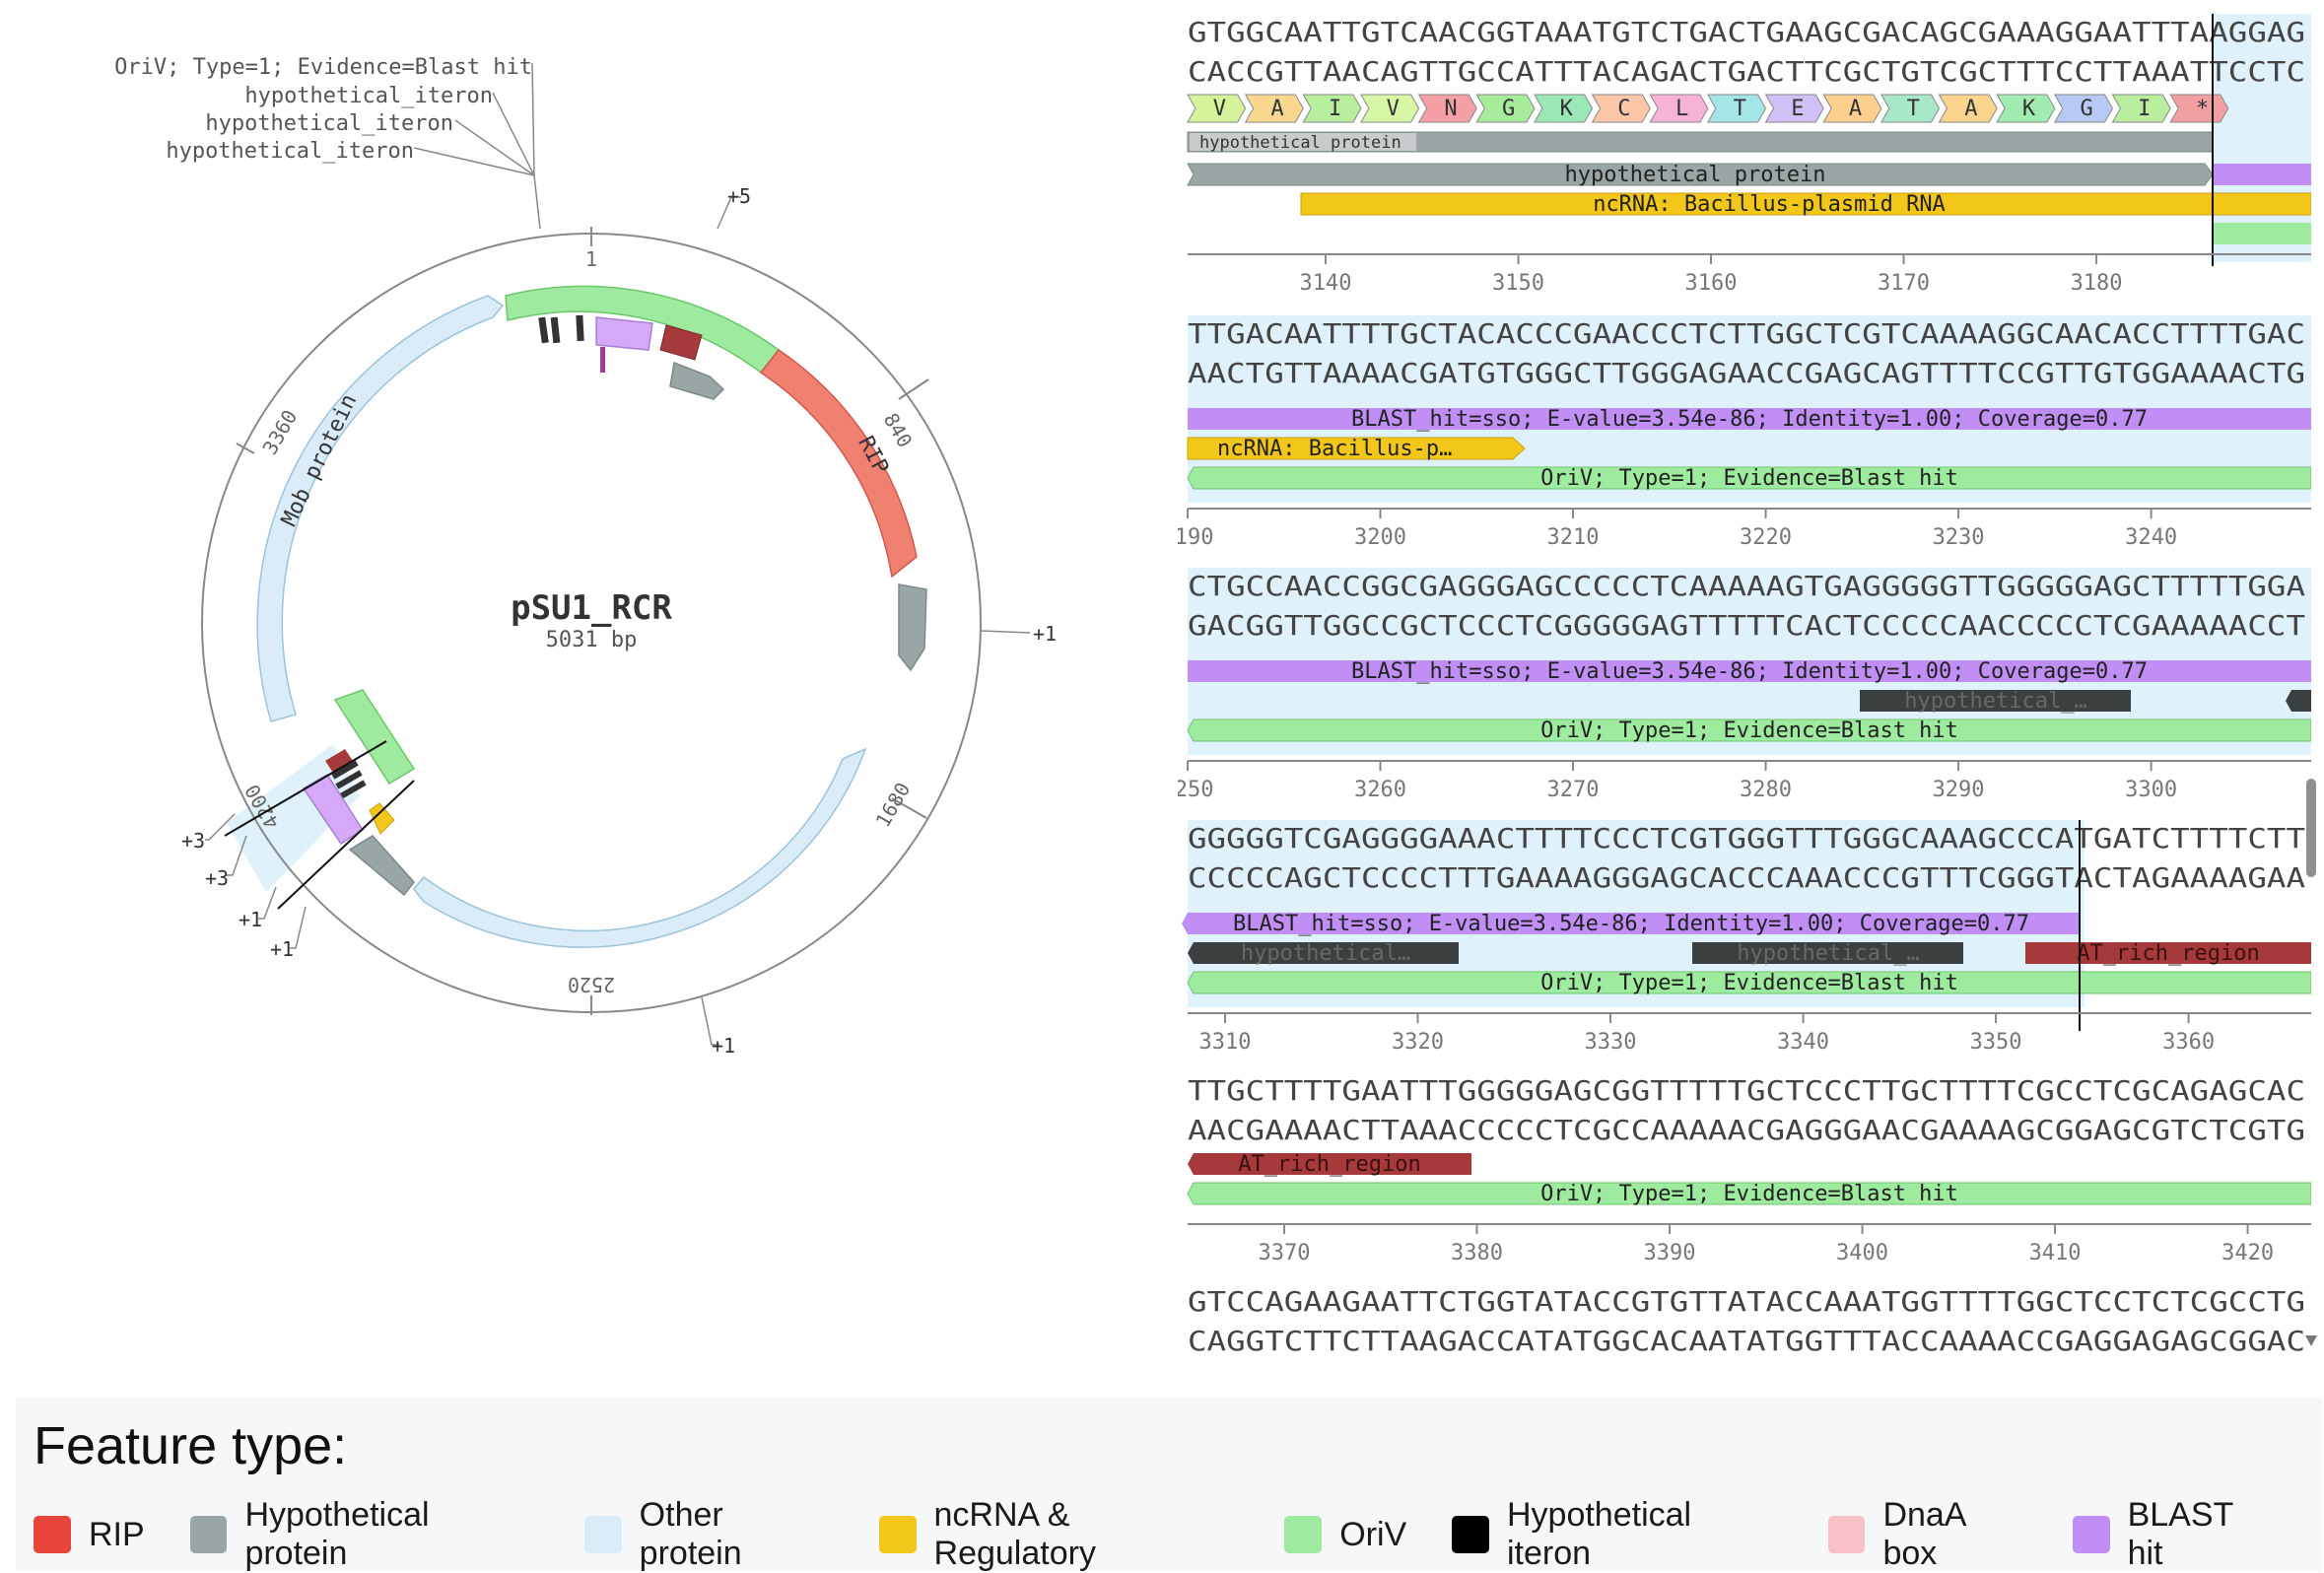  What do you see at coordinates (592, 640) in the screenshot?
I see `plasmid-length: 5031 bp` at bounding box center [592, 640].